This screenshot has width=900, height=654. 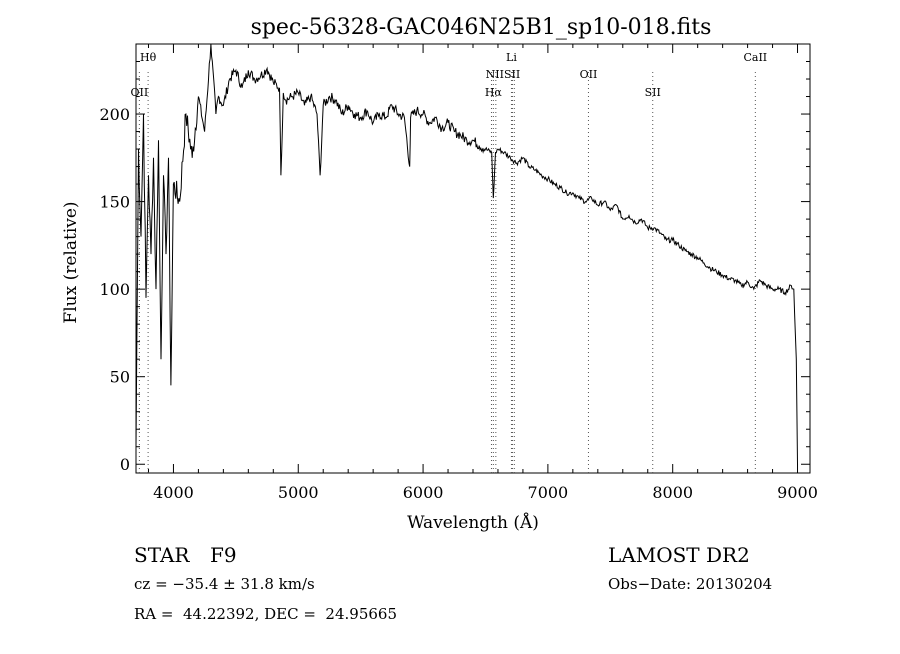 I want to click on x-tick-label: 6000, so click(x=423, y=492).